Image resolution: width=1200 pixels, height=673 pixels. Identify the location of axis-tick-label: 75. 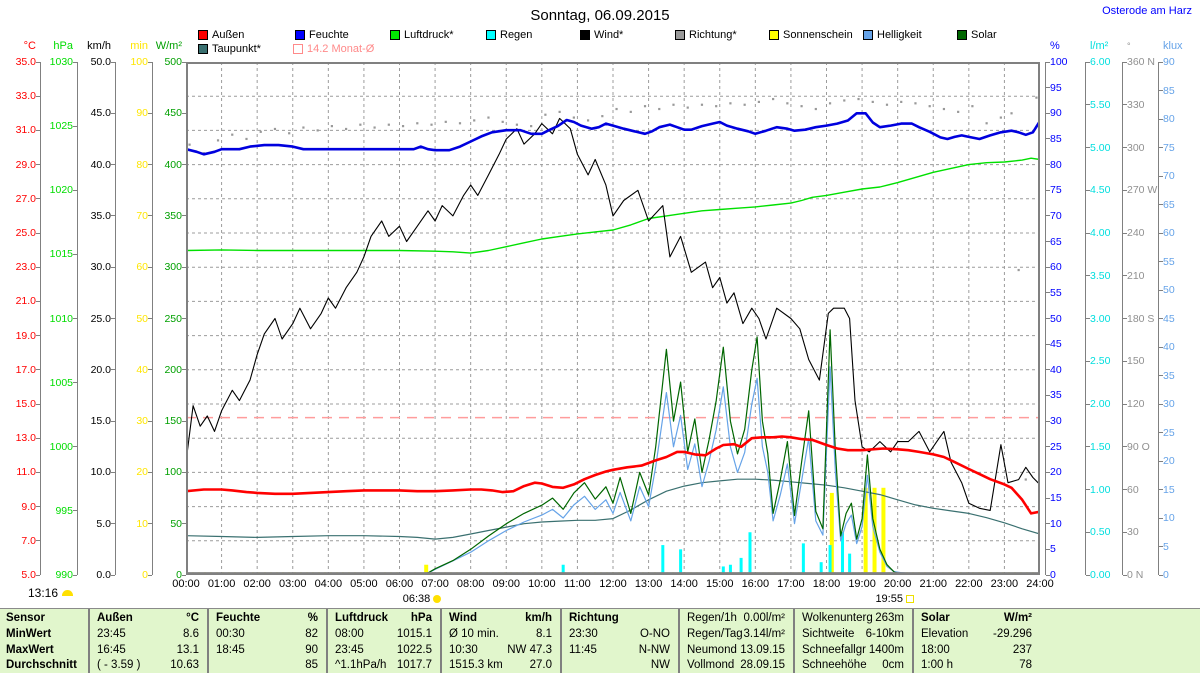
(1169, 147).